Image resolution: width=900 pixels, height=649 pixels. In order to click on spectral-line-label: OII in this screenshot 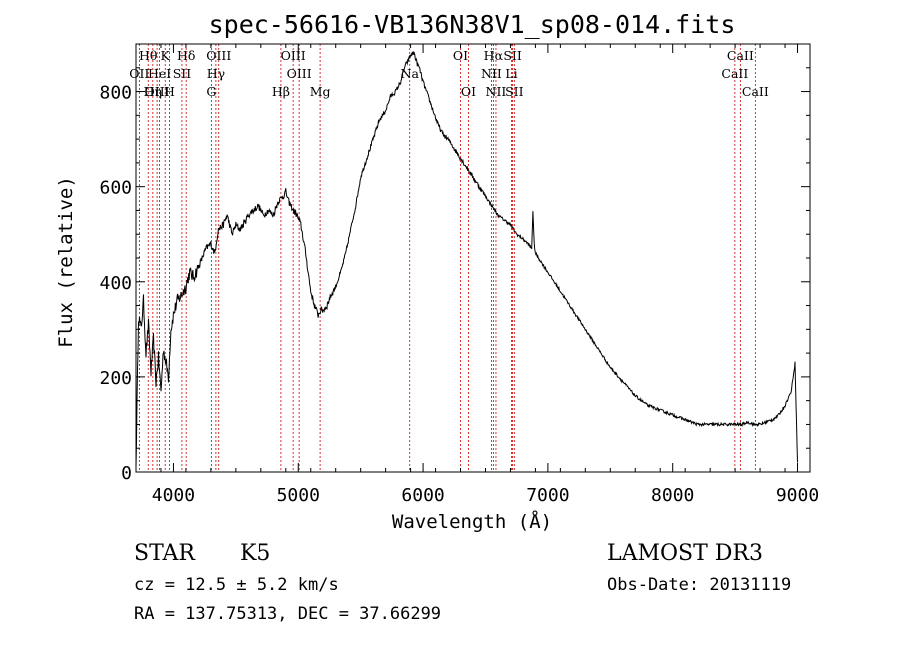, I will do `click(139, 73)`.